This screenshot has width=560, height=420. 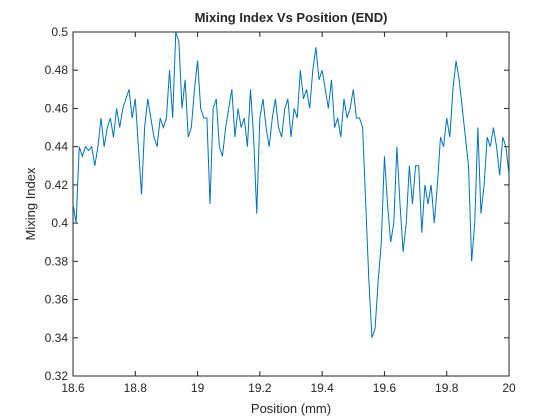 I want to click on x-tick-label: 19.6, so click(x=385, y=388).